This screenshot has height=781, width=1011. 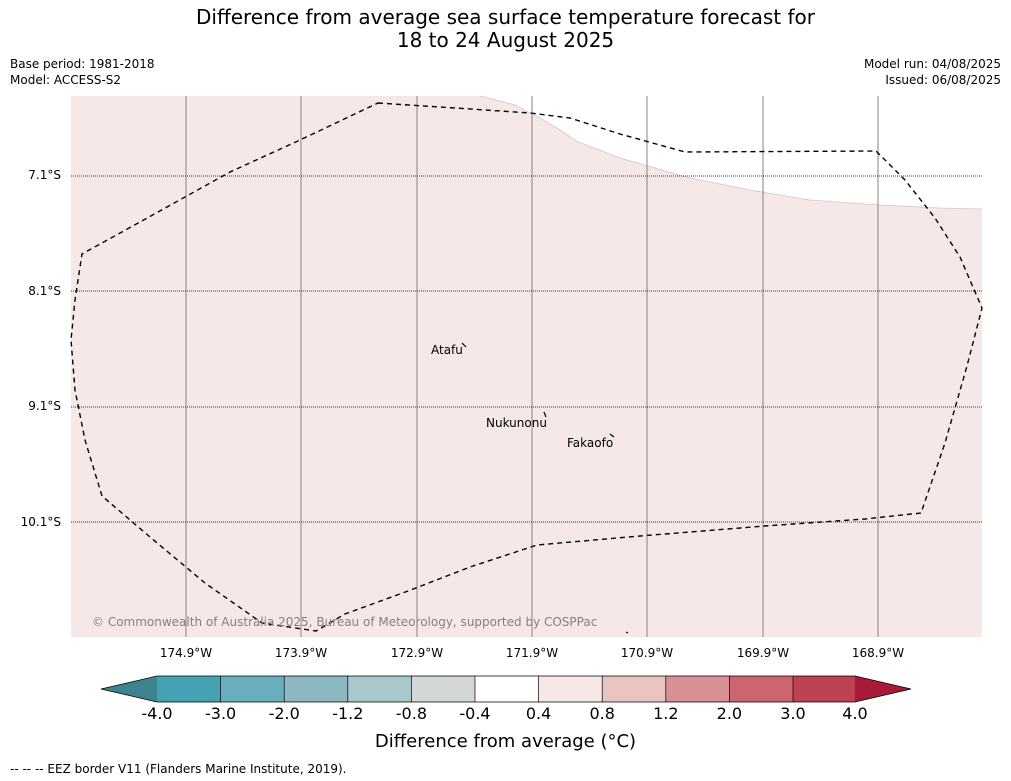 I want to click on colorbar-tick: 4.0, so click(x=855, y=713).